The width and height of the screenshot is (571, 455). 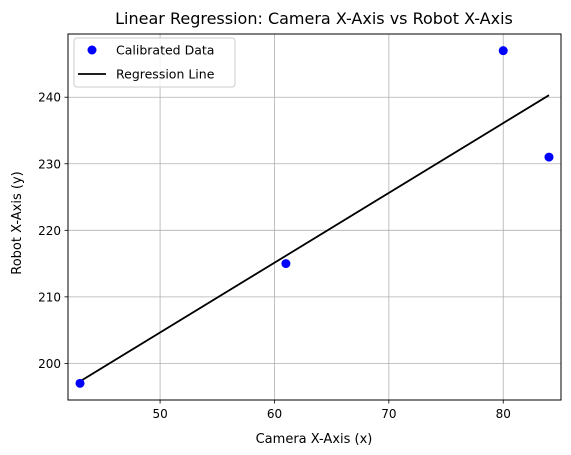 I want to click on x-tick-label: 70, so click(x=388, y=414).